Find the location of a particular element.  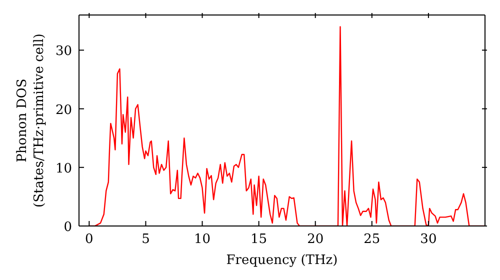

y-tick-label: 20 is located at coordinates (63, 110).